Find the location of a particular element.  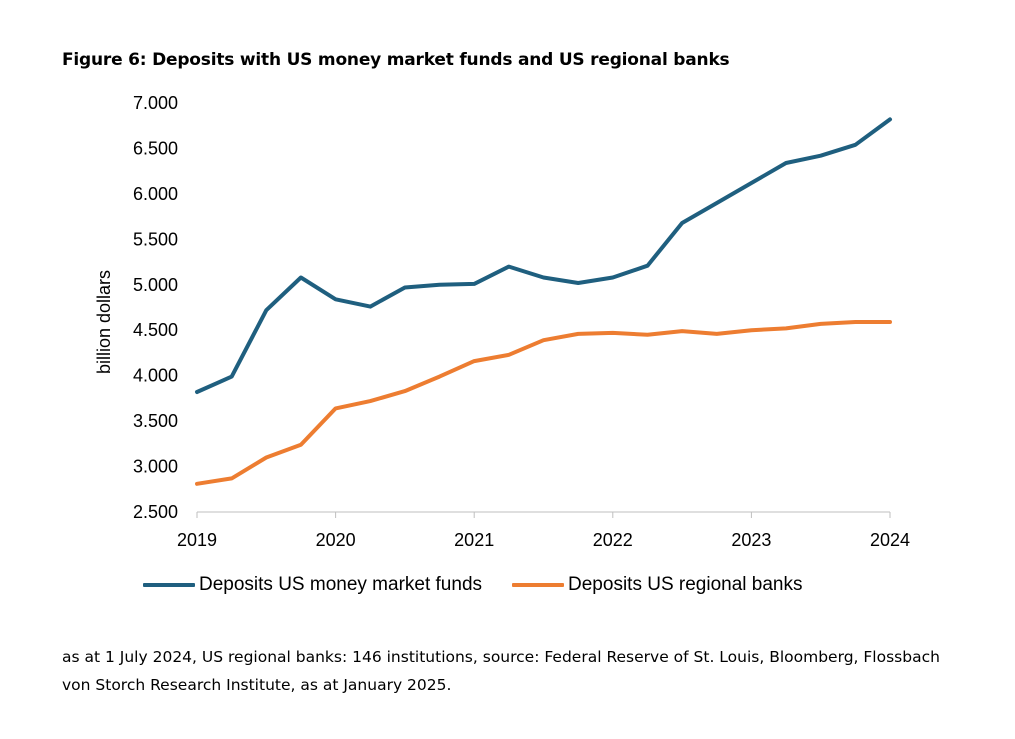

legend-label-money-market-funds: Deposits US money market funds is located at coordinates (341, 584).